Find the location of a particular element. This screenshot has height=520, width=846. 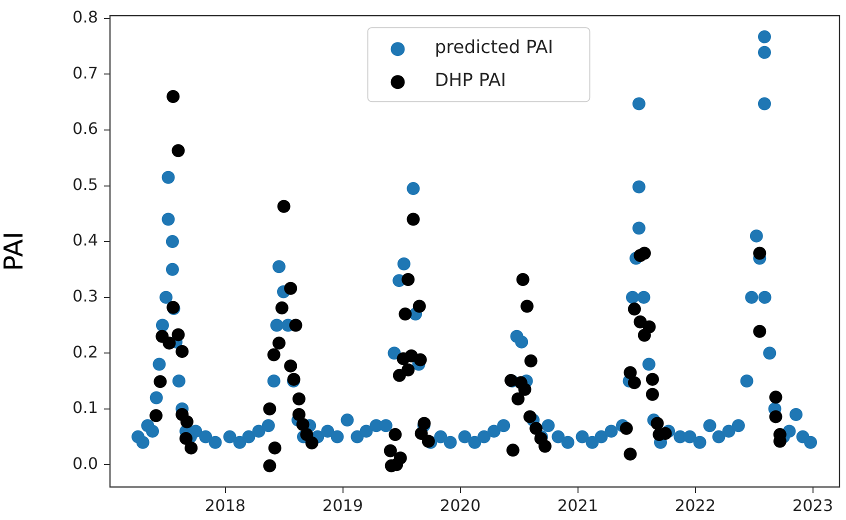

x-tick-label: 2022 is located at coordinates (695, 505).